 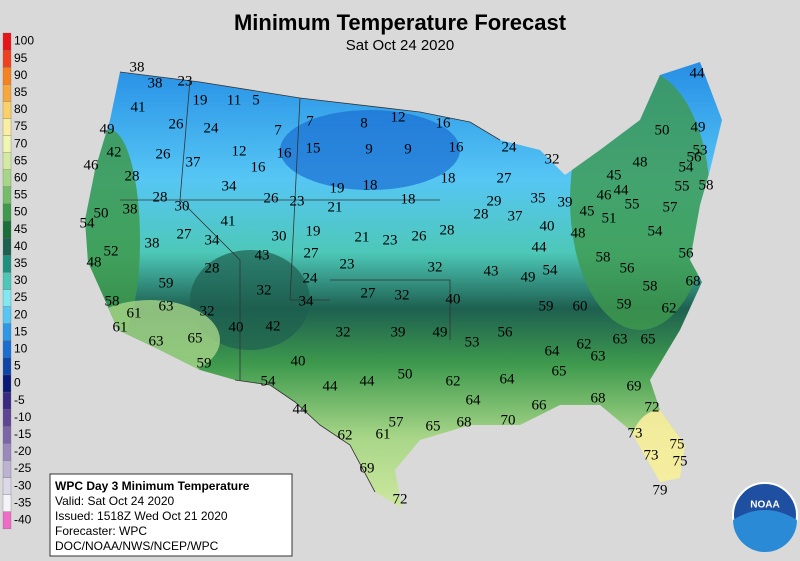 What do you see at coordinates (138, 107) in the screenshot?
I see `temperature-label: 41` at bounding box center [138, 107].